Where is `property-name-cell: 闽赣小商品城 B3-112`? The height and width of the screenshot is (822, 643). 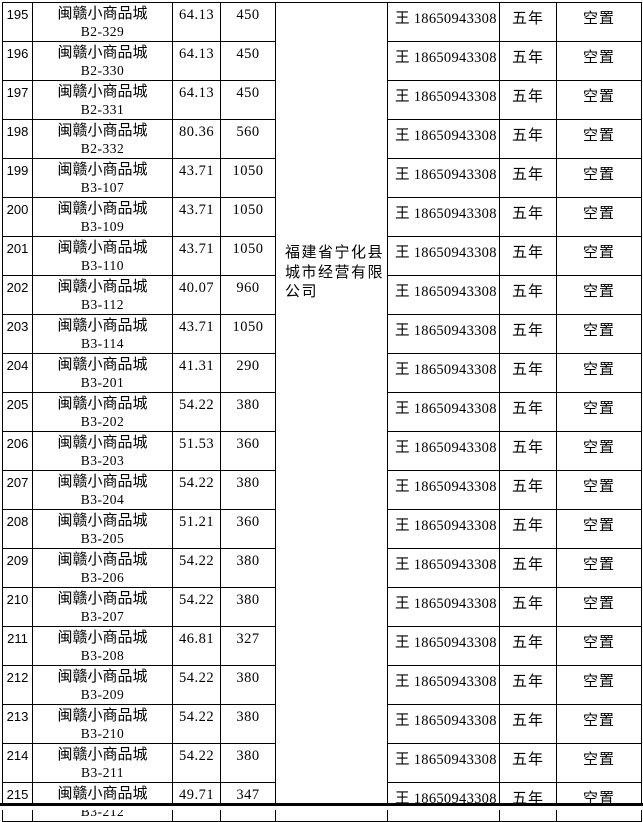
property-name-cell: 闽赣小商品城 B3-112 is located at coordinates (102, 295).